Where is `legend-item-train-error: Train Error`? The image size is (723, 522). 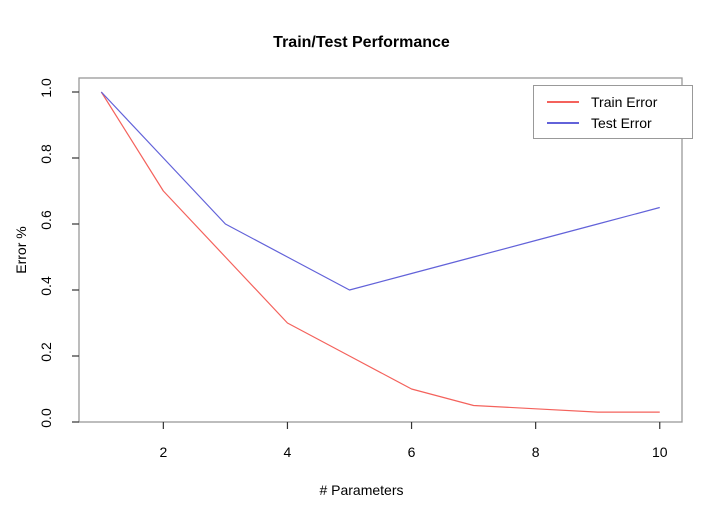
legend-item-train-error: Train Error is located at coordinates (613, 102).